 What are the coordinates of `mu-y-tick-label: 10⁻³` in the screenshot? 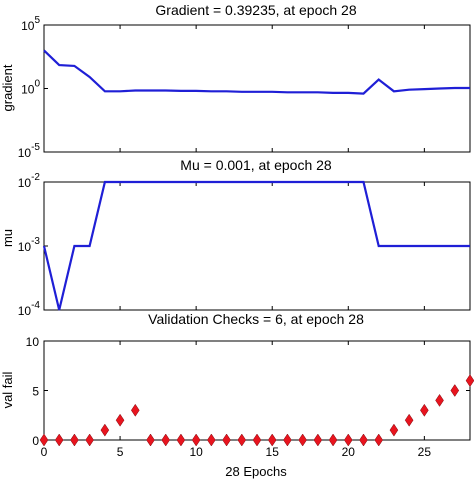 It's located at (29, 245).